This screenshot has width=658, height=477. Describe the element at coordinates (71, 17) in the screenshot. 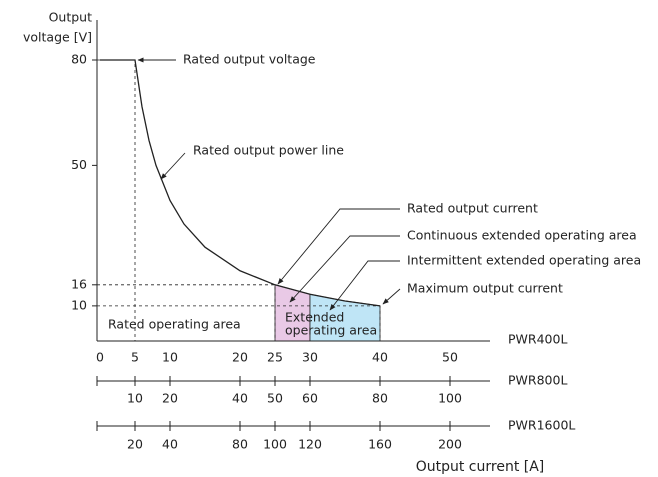

I see `y-axis-label: Output` at that location.